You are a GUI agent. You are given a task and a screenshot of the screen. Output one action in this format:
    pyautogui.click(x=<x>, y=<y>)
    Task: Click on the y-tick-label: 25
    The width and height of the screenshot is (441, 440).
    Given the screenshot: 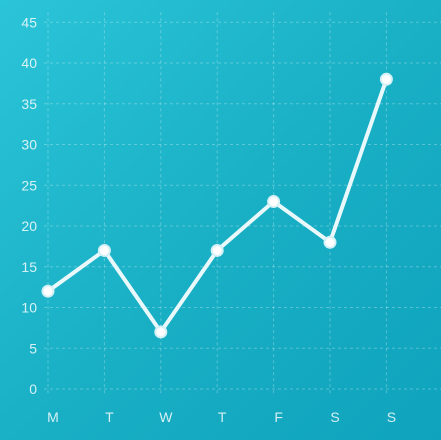 What is the action you would take?
    pyautogui.click(x=29, y=185)
    